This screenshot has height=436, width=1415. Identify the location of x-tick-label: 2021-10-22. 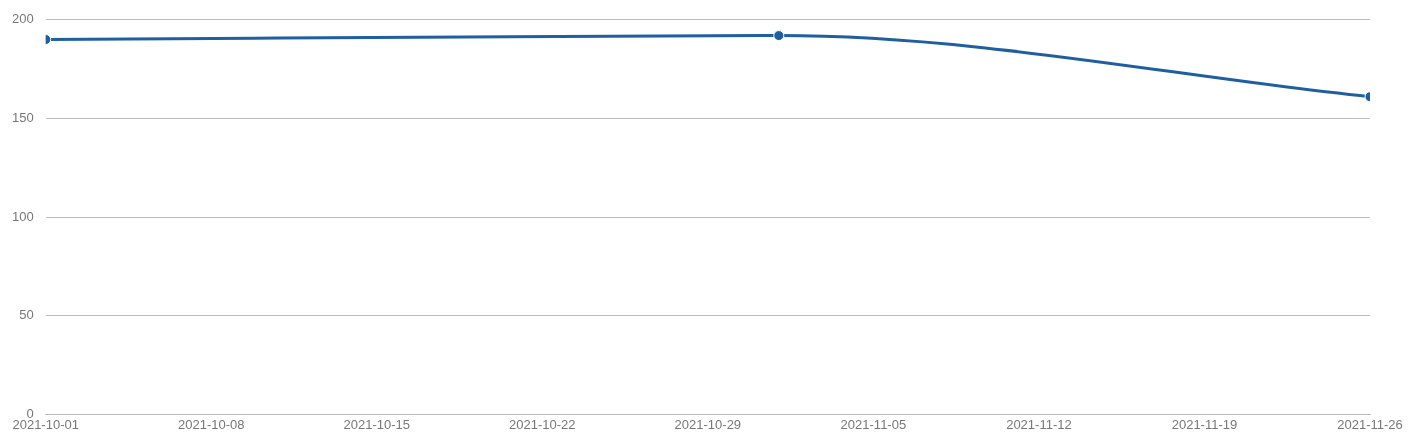
(542, 424).